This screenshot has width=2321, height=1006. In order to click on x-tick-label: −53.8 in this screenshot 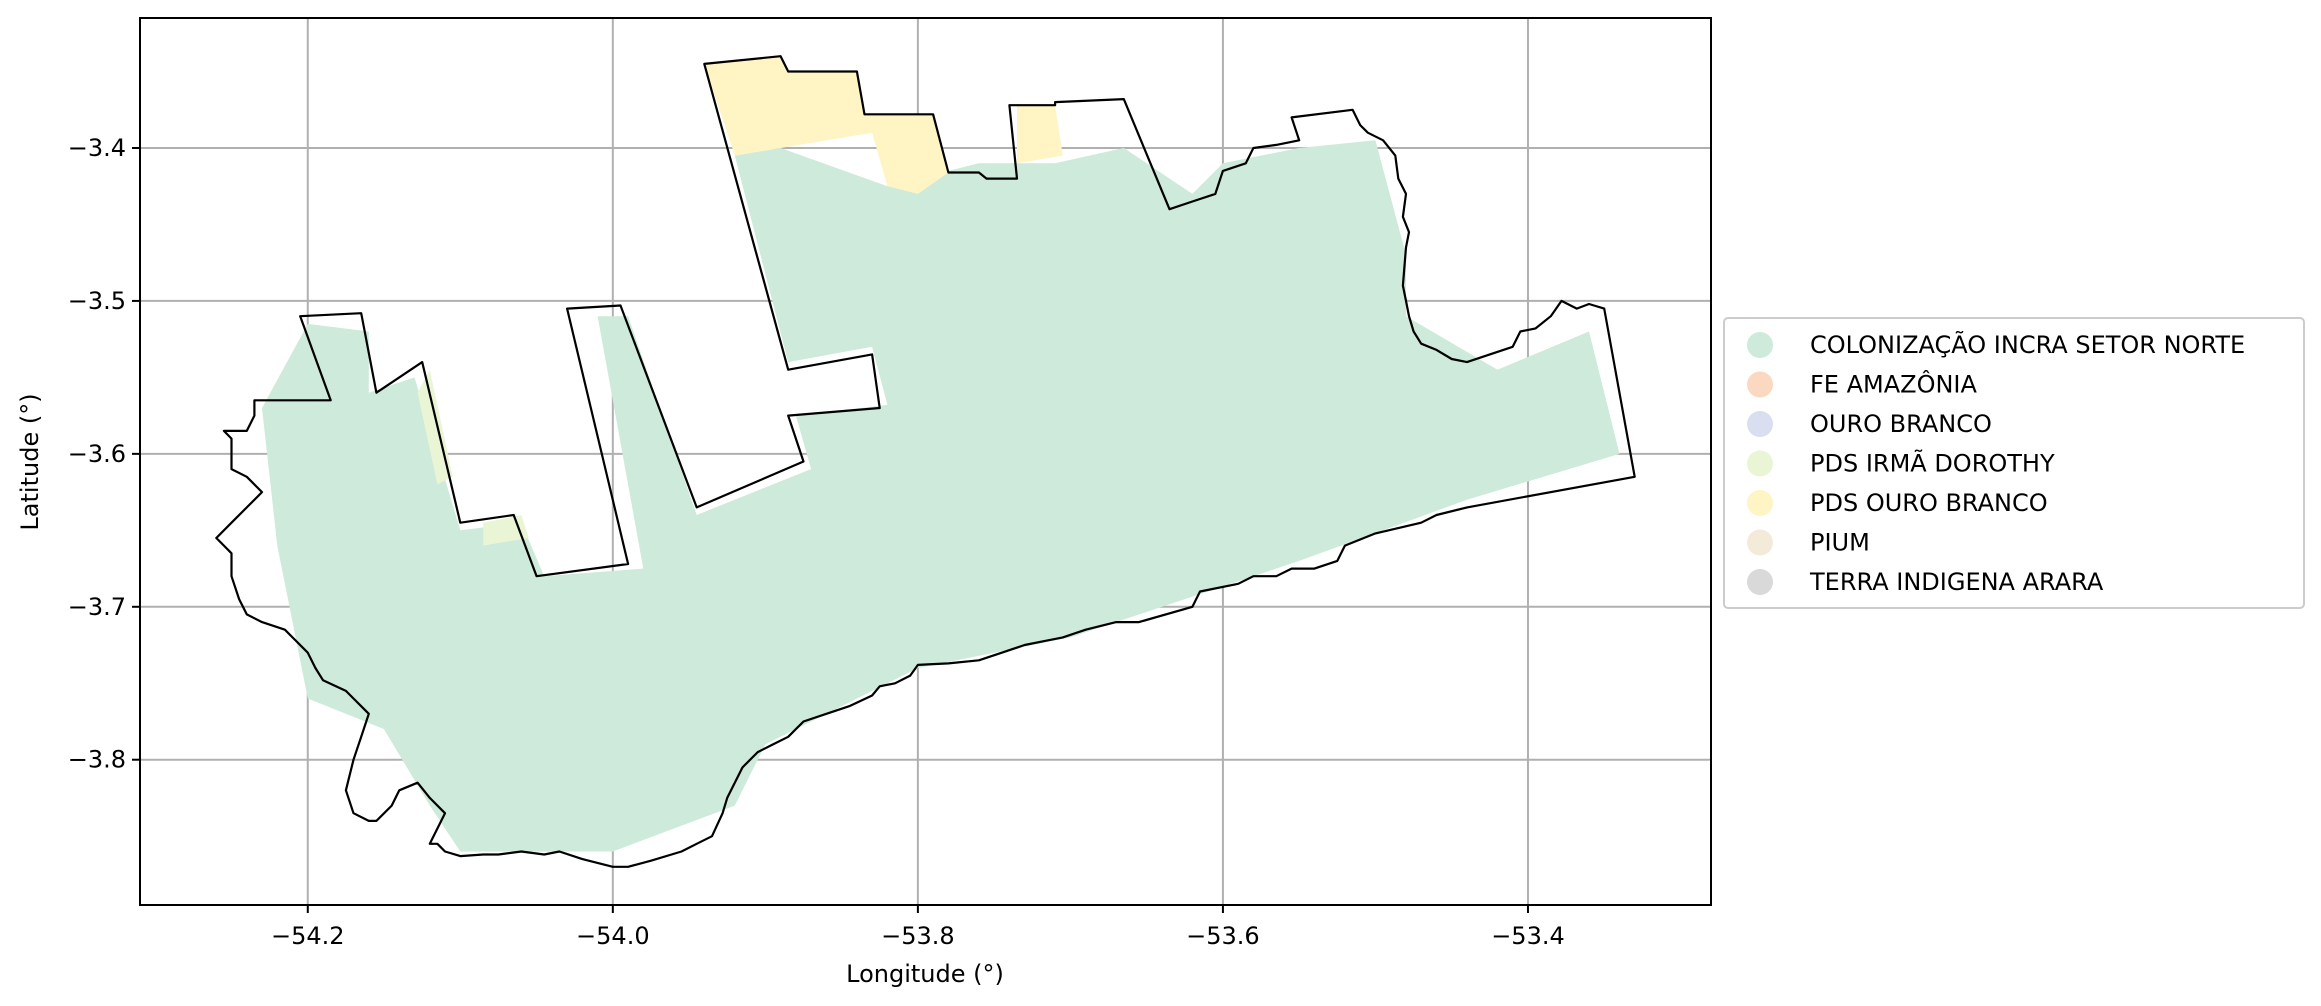, I will do `click(918, 936)`.